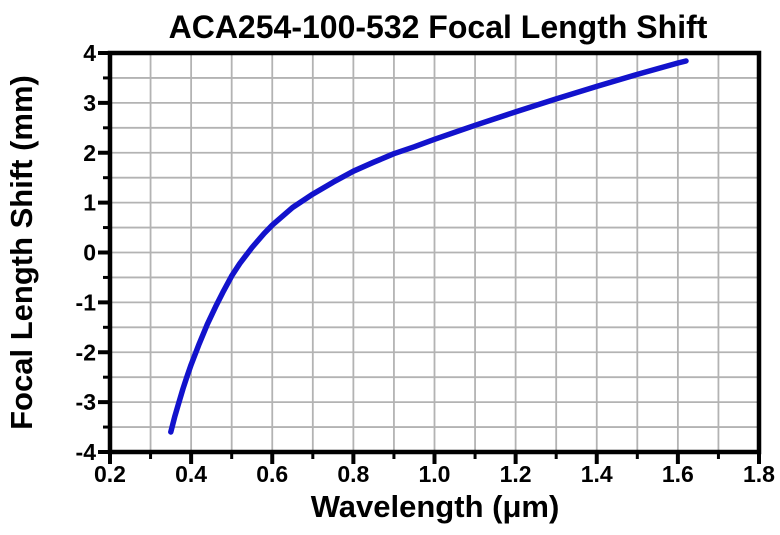 Image resolution: width=780 pixels, height=535 pixels. Describe the element at coordinates (89, 103) in the screenshot. I see `y-tick-label: 3` at that location.